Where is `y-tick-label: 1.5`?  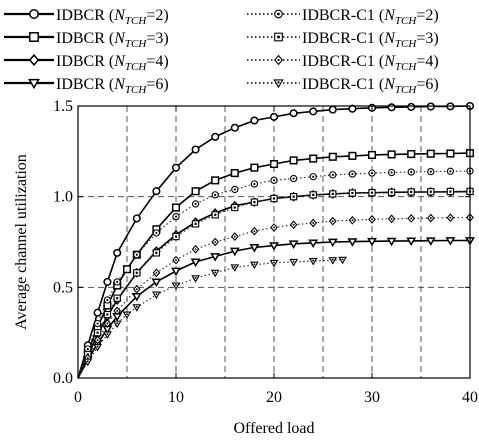
y-tick-label: 1.5 is located at coordinates (63, 106).